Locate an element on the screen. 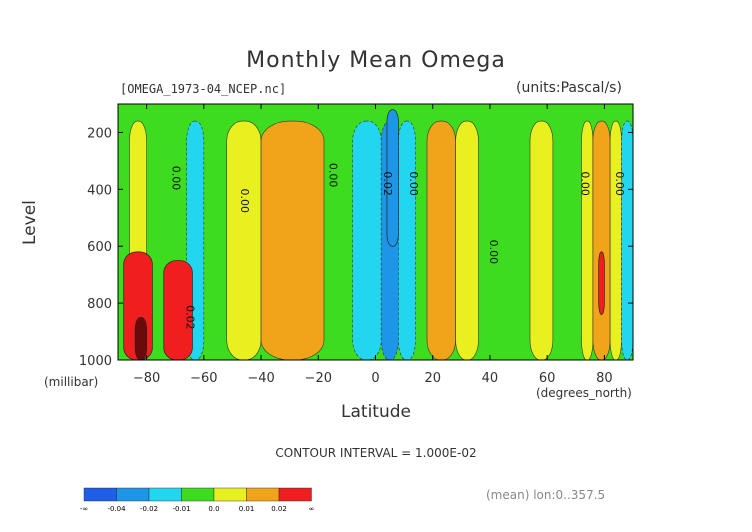 This screenshot has height=532, width=752. y-axis-unit: (millibar) is located at coordinates (71, 382).